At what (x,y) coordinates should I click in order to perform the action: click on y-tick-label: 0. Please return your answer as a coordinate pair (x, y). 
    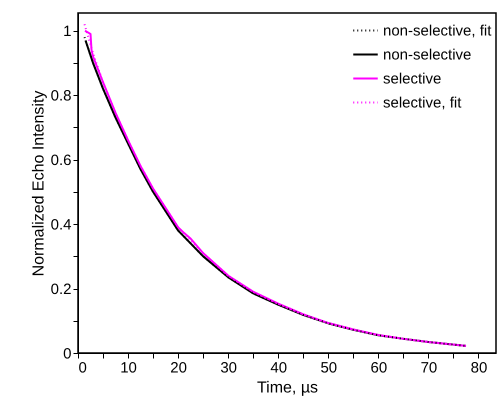
    Looking at the image, I should click on (67, 354).